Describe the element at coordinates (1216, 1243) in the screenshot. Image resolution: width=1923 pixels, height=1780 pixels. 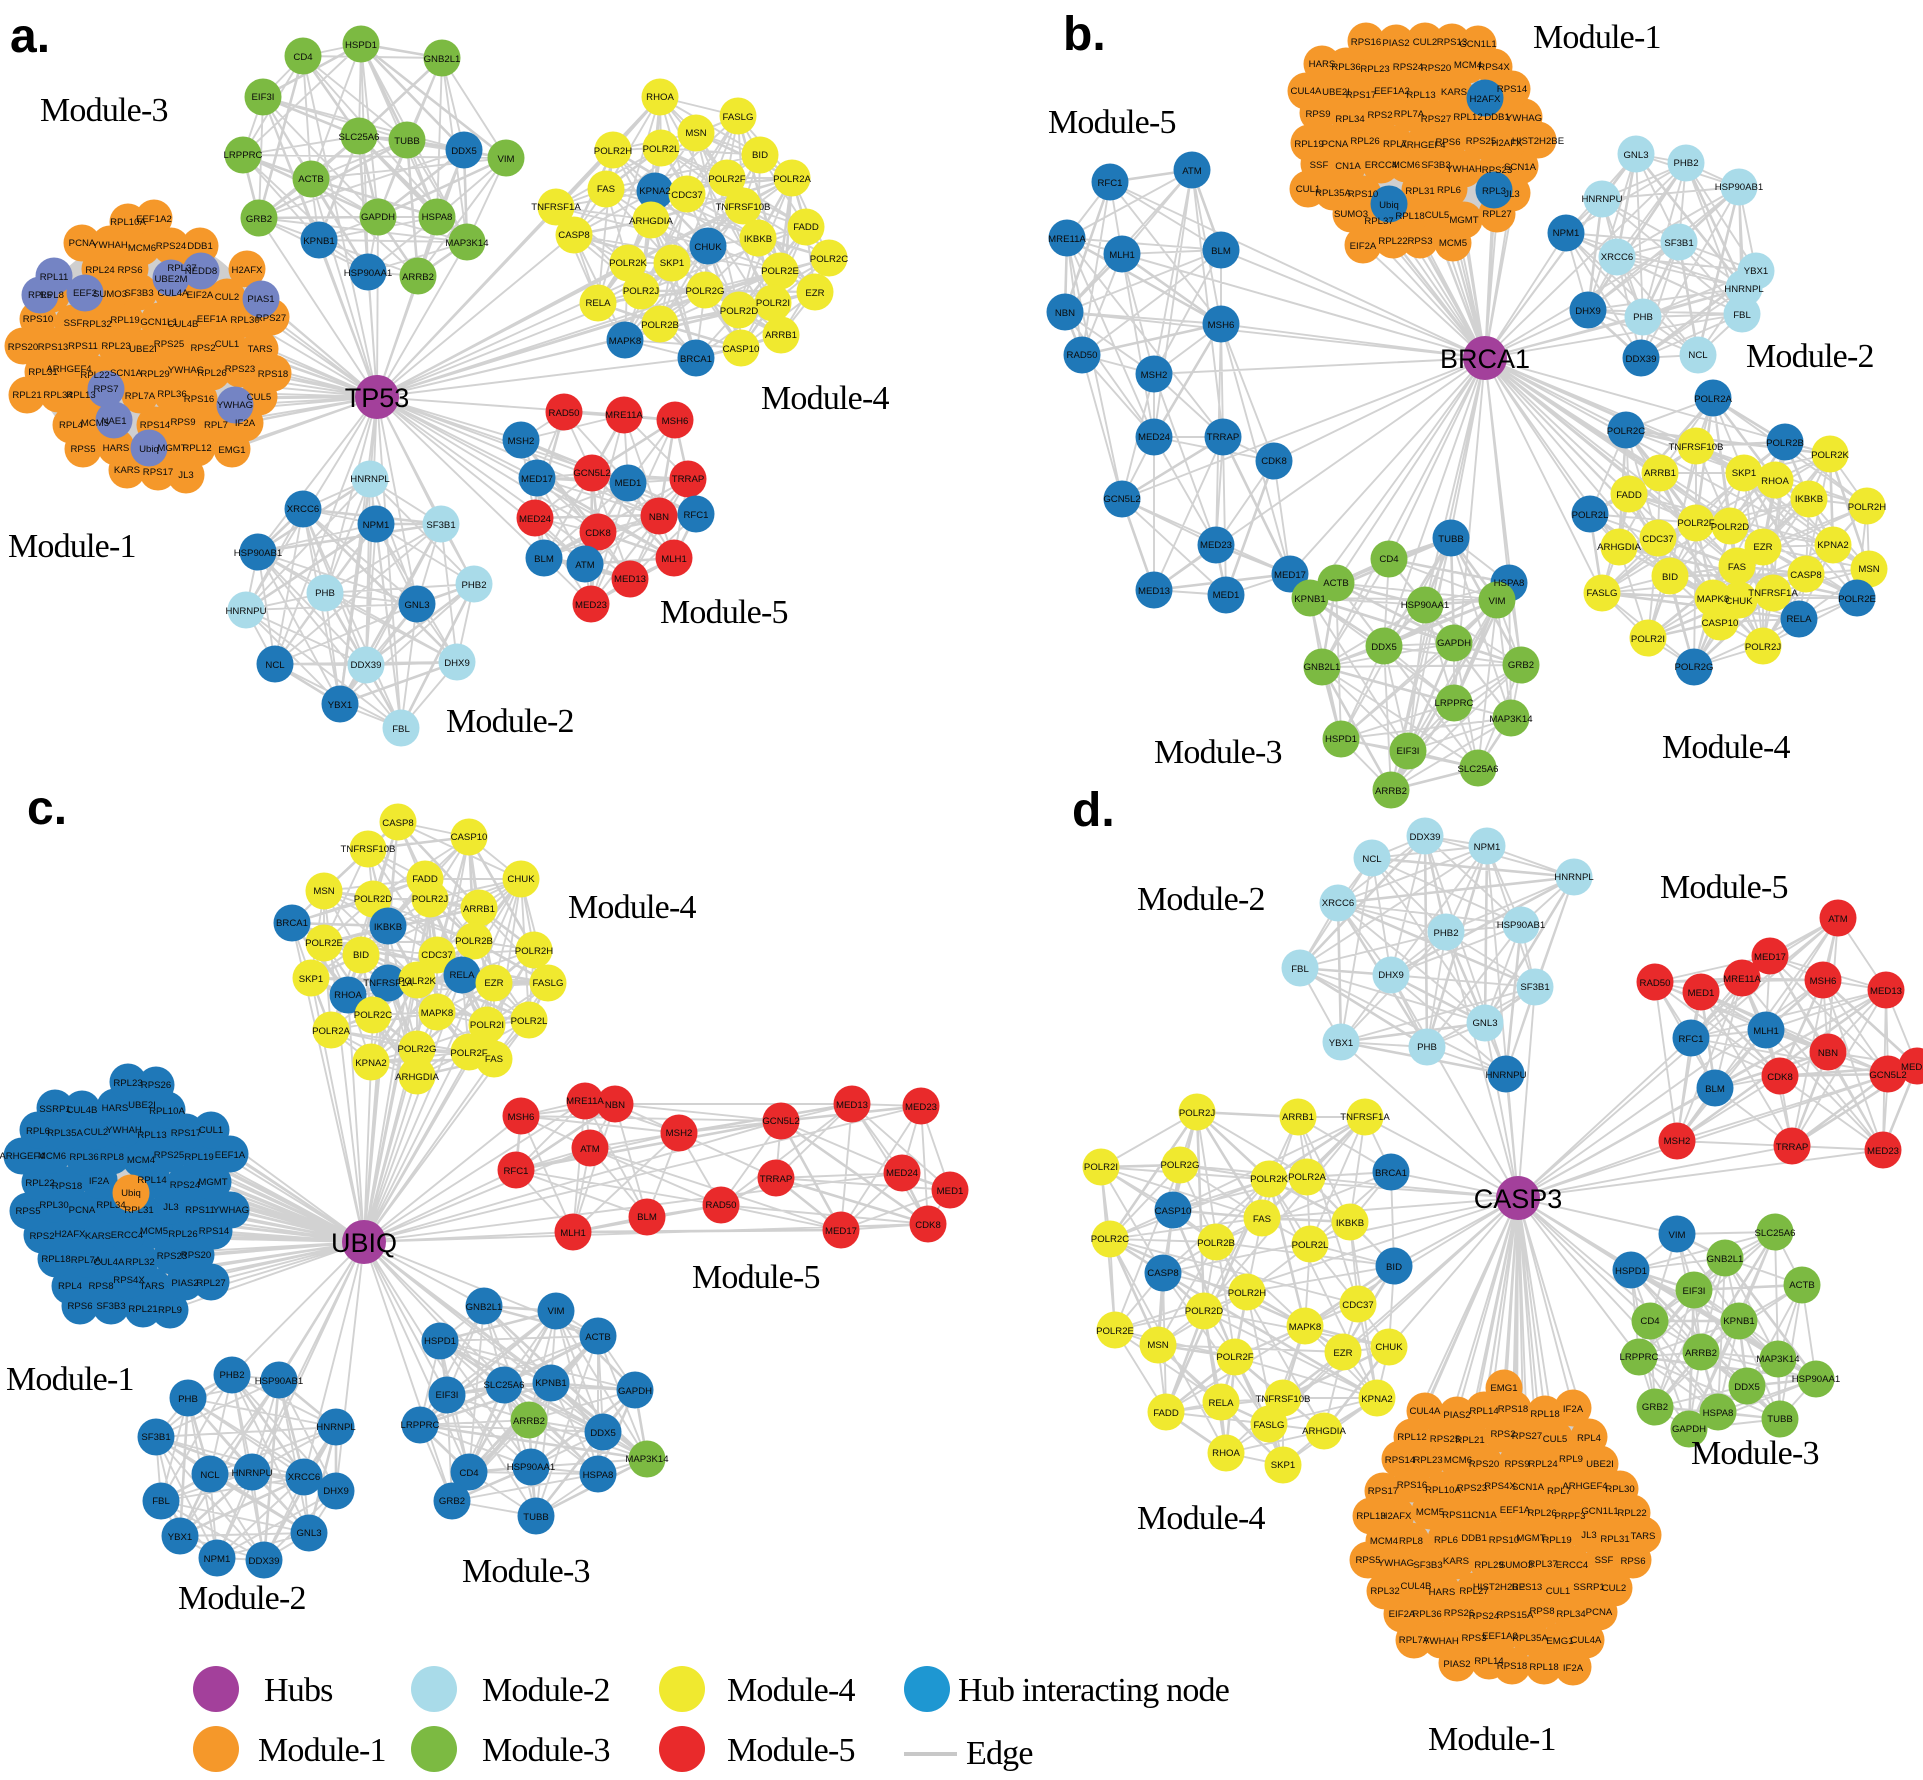
I see `svg-text: POLR2B` at that location.